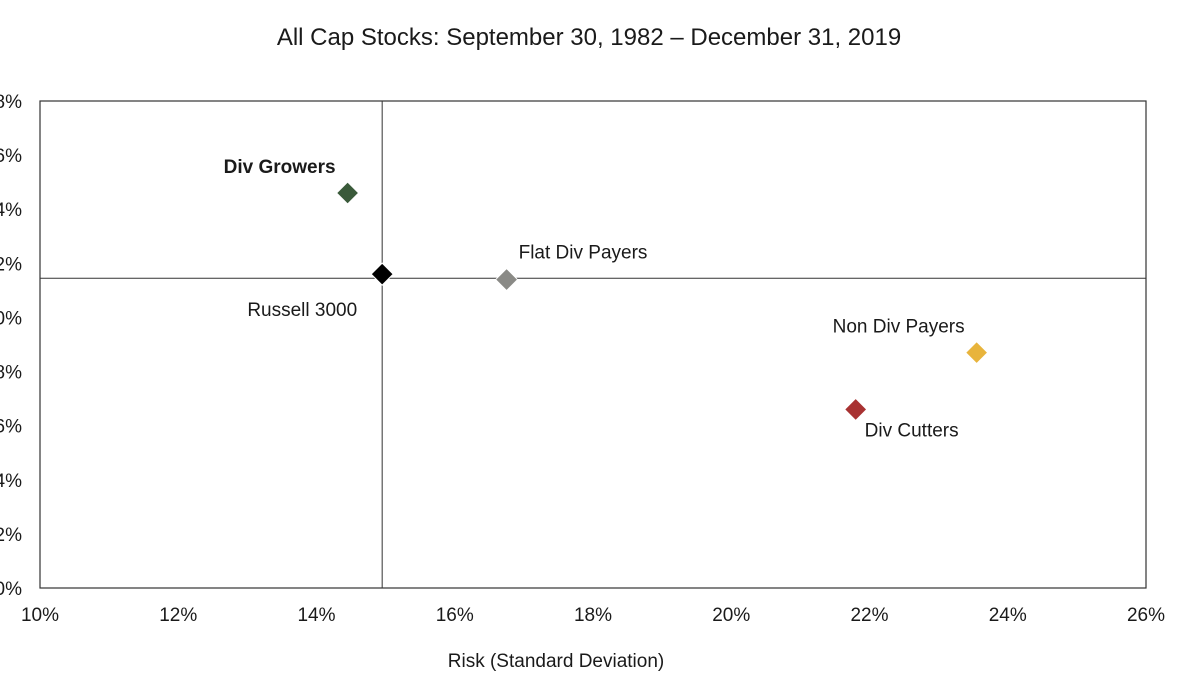 The image size is (1180, 698). What do you see at coordinates (11, 373) in the screenshot?
I see `y-tick-label: 8%` at bounding box center [11, 373].